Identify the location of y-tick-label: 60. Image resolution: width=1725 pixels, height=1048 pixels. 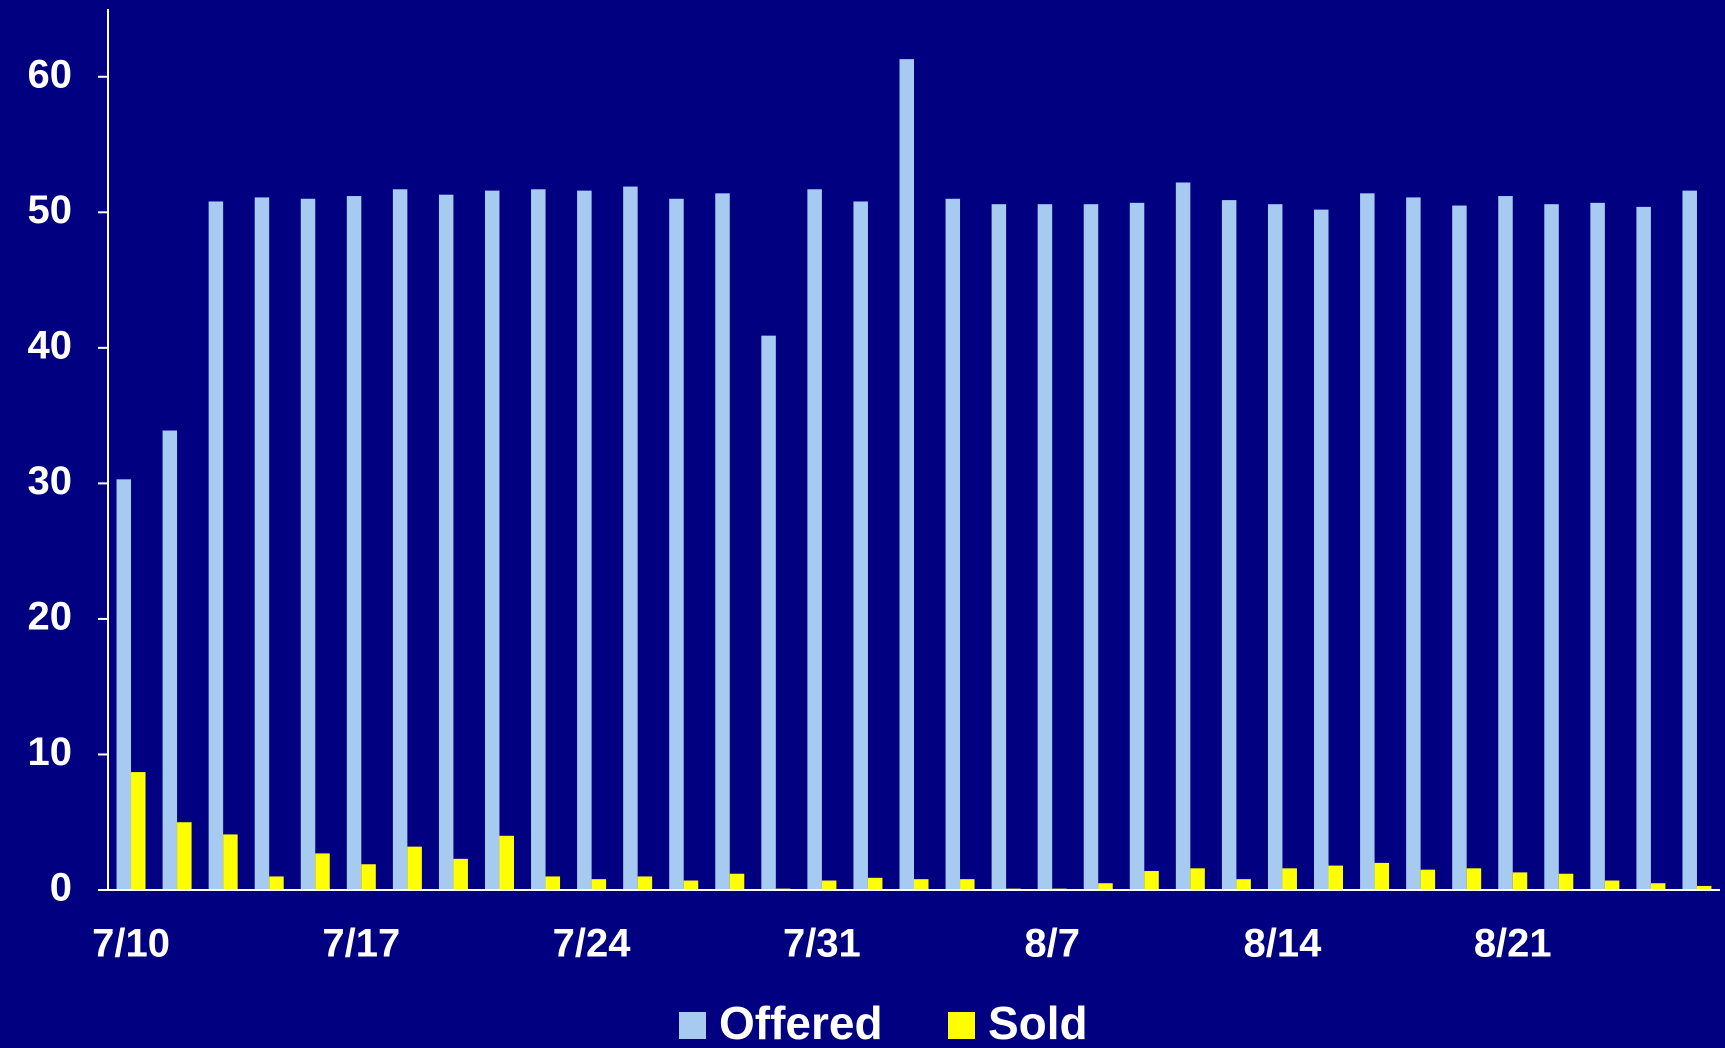
(50, 74).